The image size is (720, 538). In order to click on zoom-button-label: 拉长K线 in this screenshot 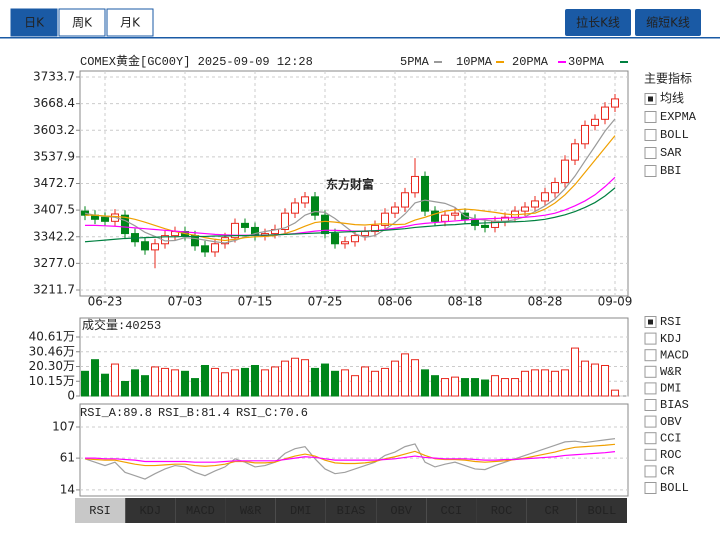, I will do `click(598, 22)`.